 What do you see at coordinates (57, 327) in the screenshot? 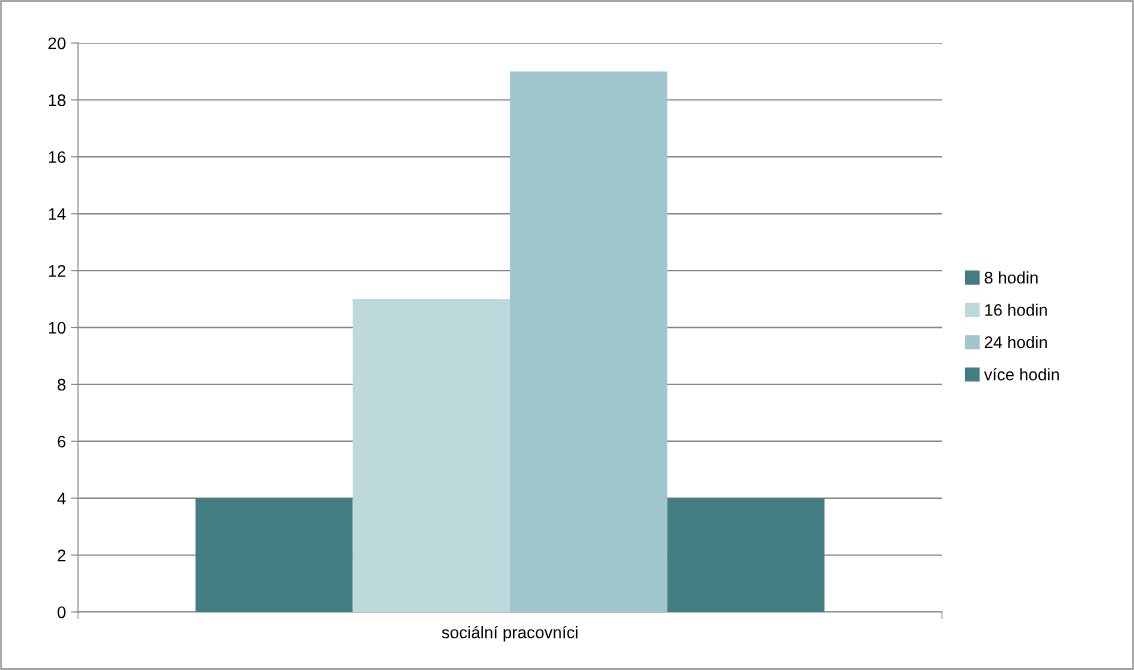
I see `y-tick-label: 10` at bounding box center [57, 327].